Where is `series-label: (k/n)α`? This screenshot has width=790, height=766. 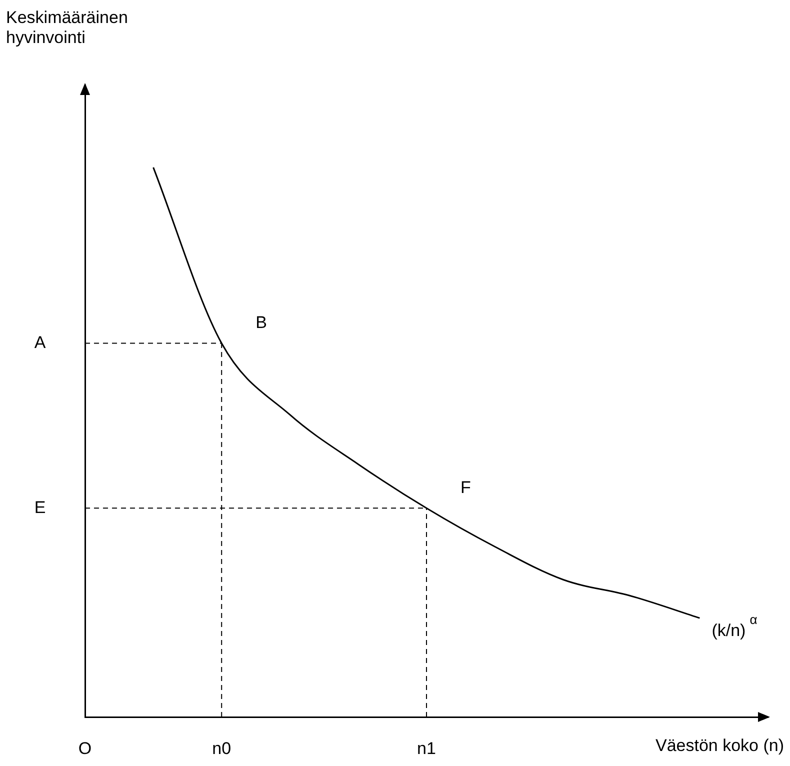 series-label: (k/n)α is located at coordinates (735, 626).